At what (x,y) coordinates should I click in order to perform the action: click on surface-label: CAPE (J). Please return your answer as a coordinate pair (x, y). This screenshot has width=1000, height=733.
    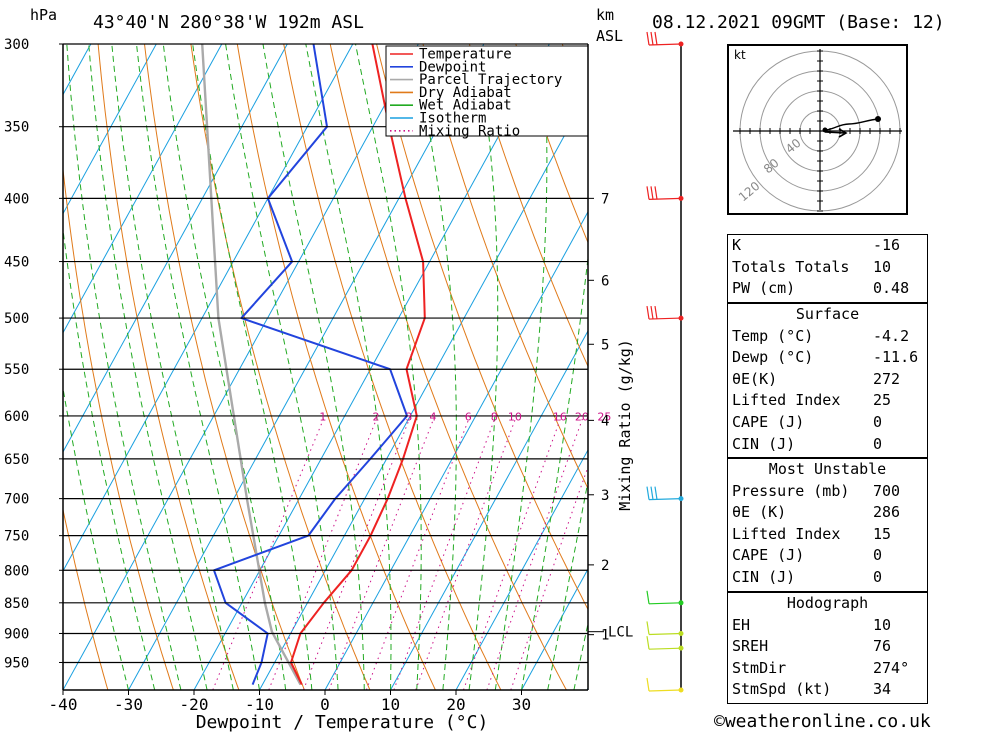
    Looking at the image, I should click on (768, 421).